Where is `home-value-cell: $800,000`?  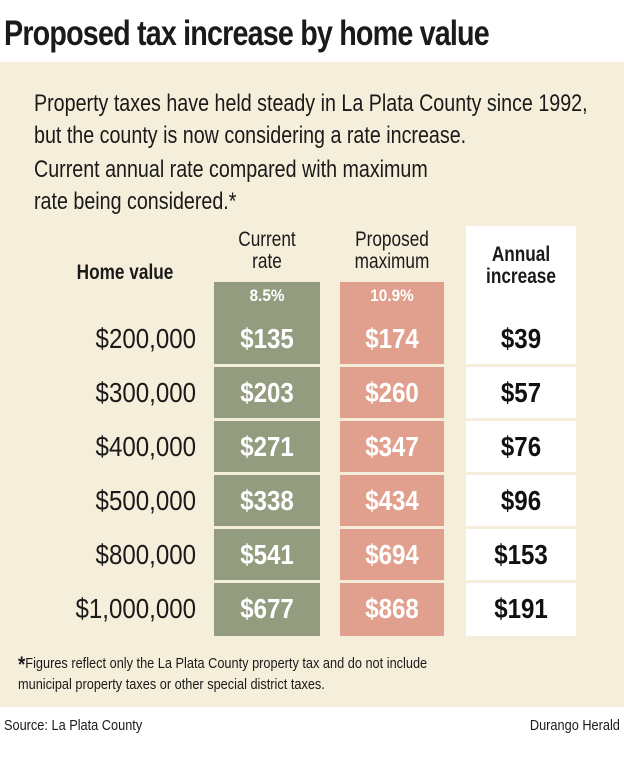
home-value-cell: $800,000 is located at coordinates (145, 554).